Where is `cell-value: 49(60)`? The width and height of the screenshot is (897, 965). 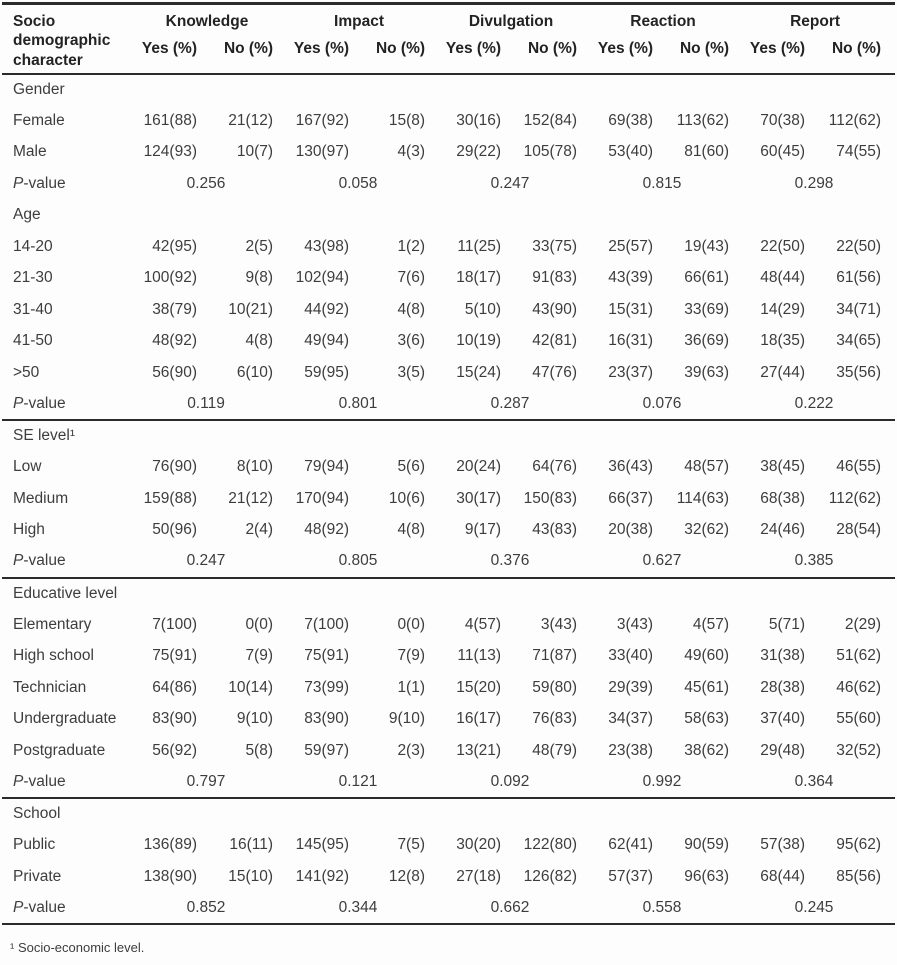 cell-value: 49(60) is located at coordinates (707, 656).